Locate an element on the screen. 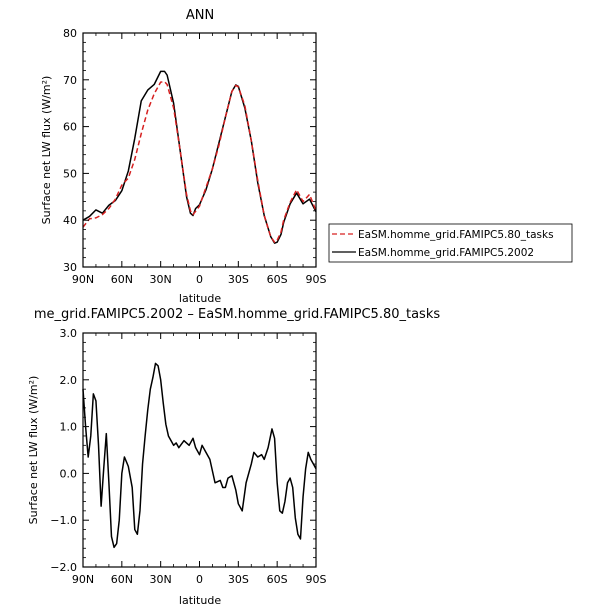 The image size is (611, 612). top-chart-series-group is located at coordinates (199, 157).